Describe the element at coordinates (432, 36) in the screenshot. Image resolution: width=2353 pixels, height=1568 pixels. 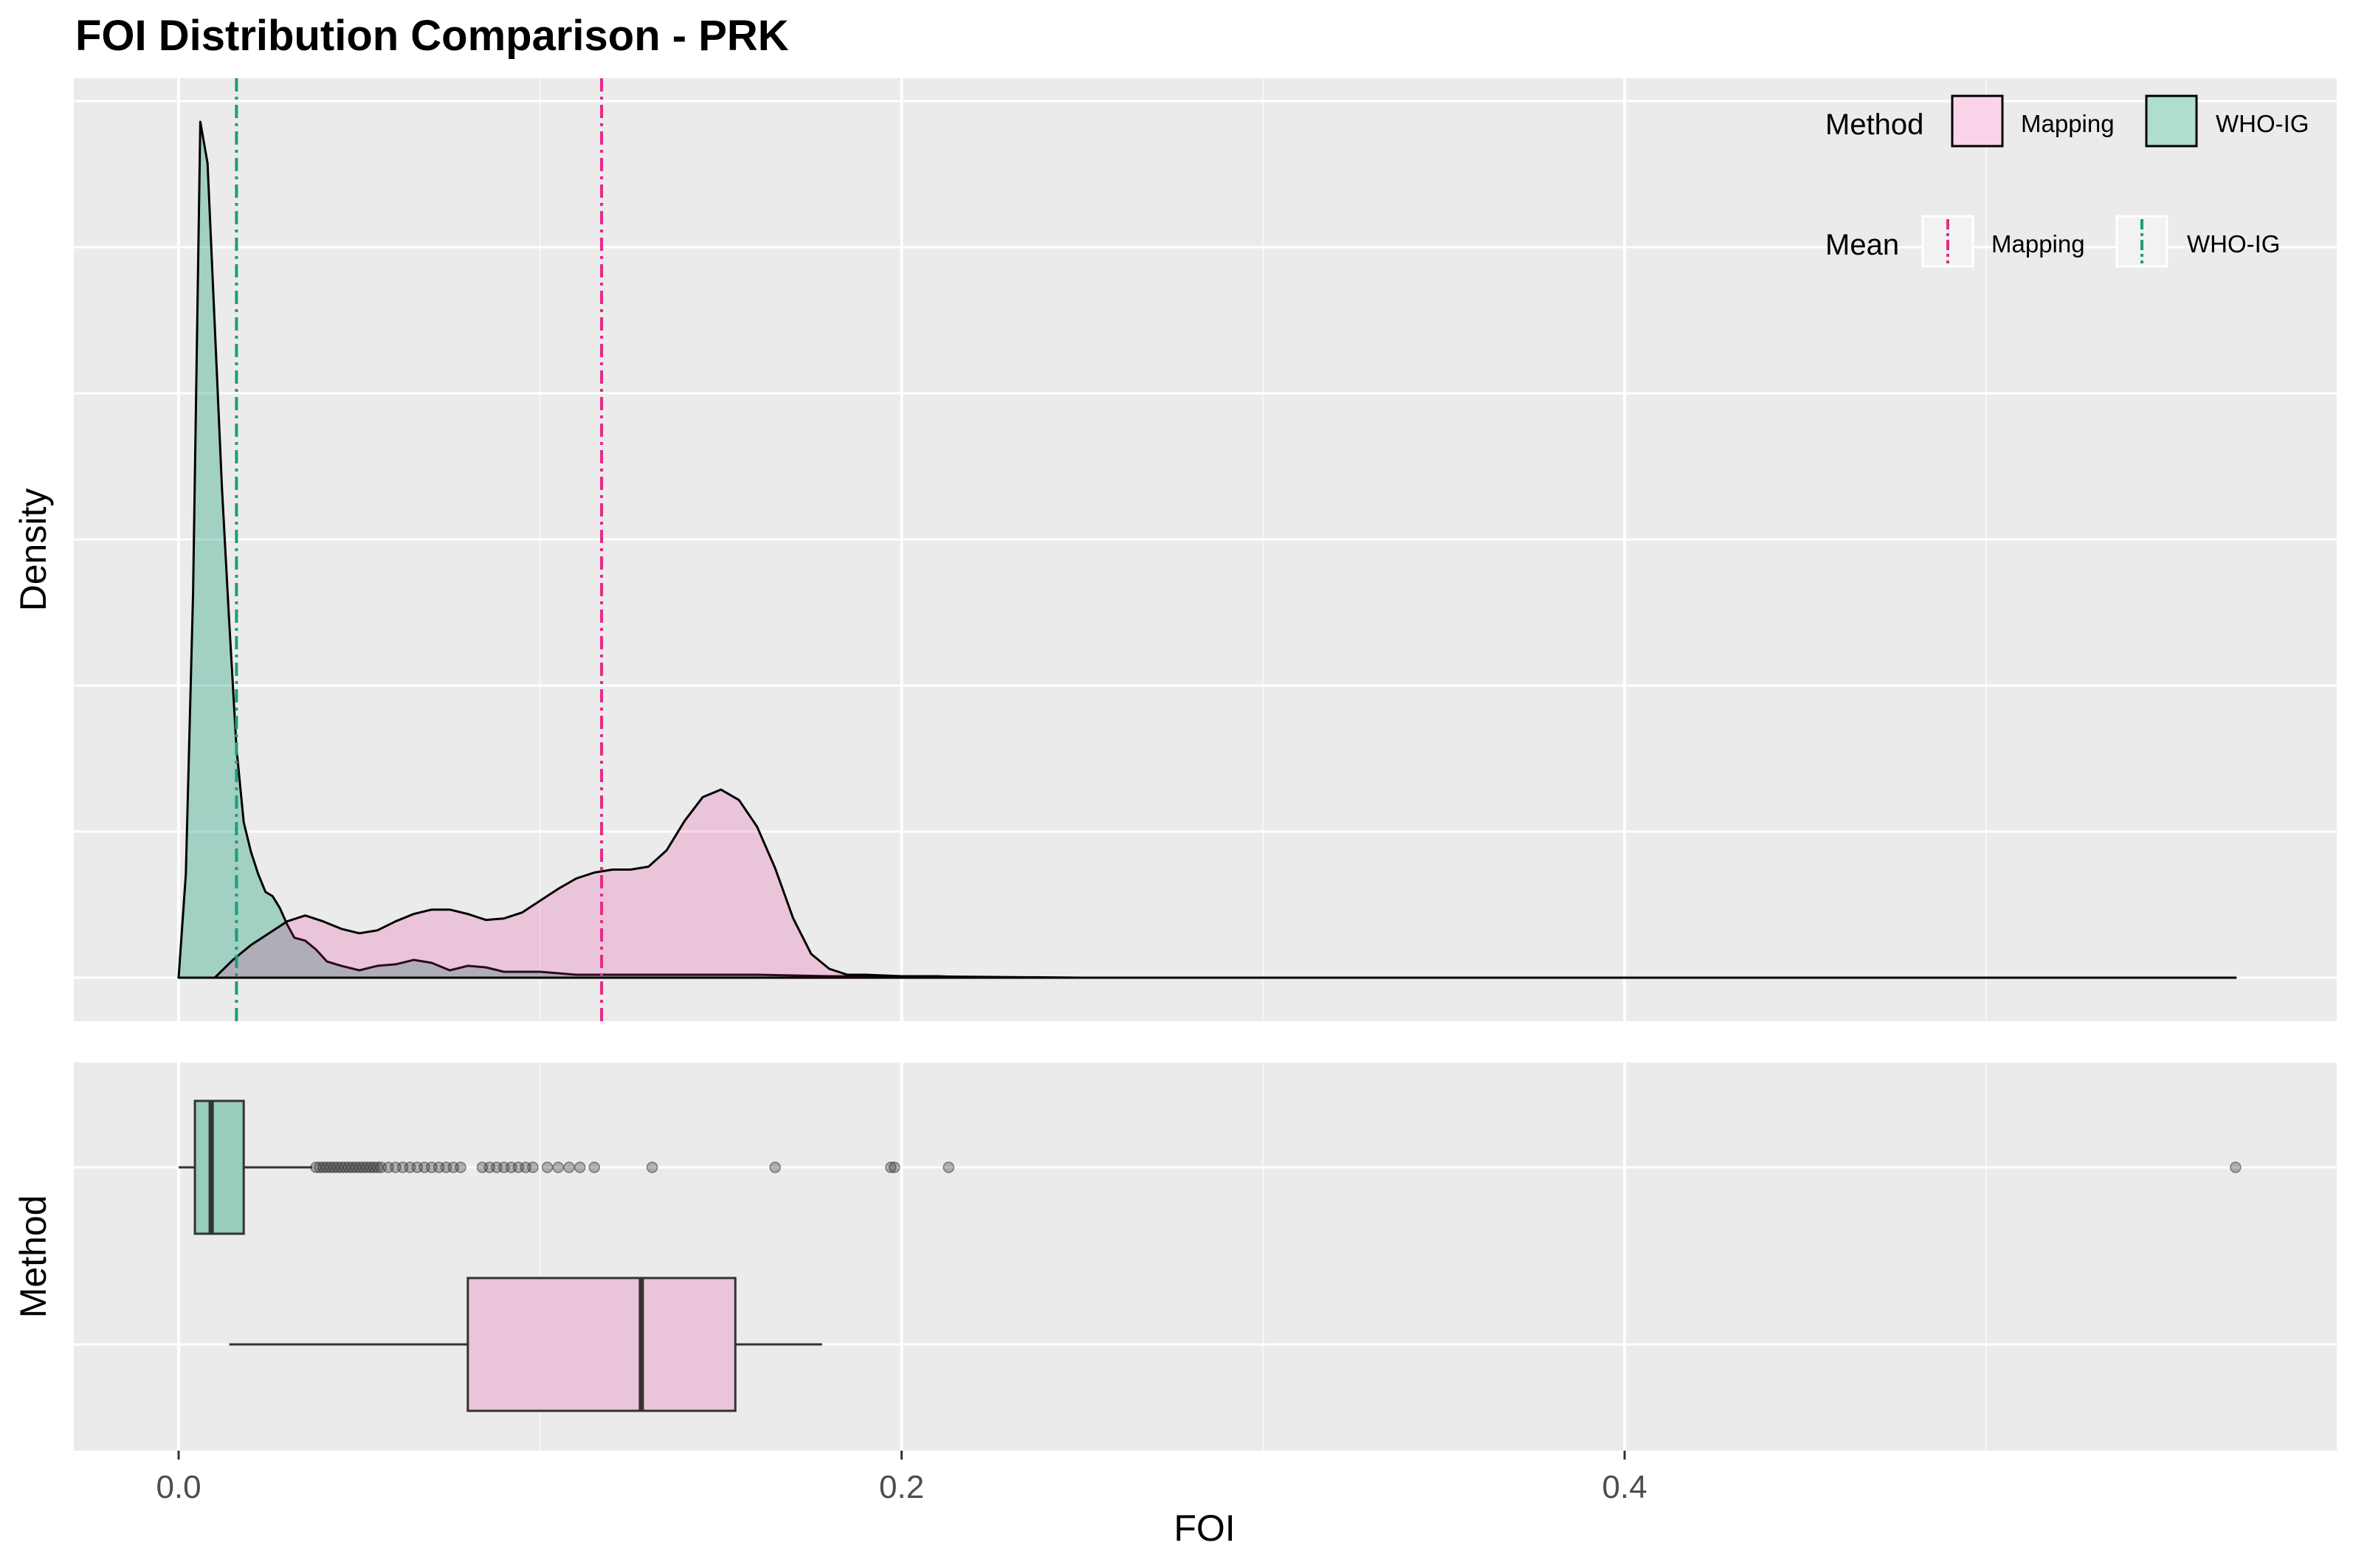
I see `chart-title: FOI Distribution Comparison - PRK` at that location.